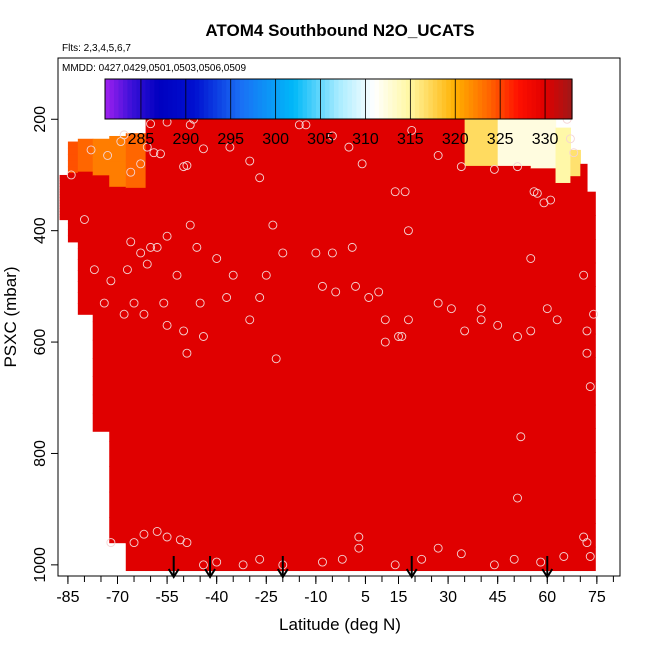  Describe the element at coordinates (399, 597) in the screenshot. I see `x-tick-label: 15` at that location.